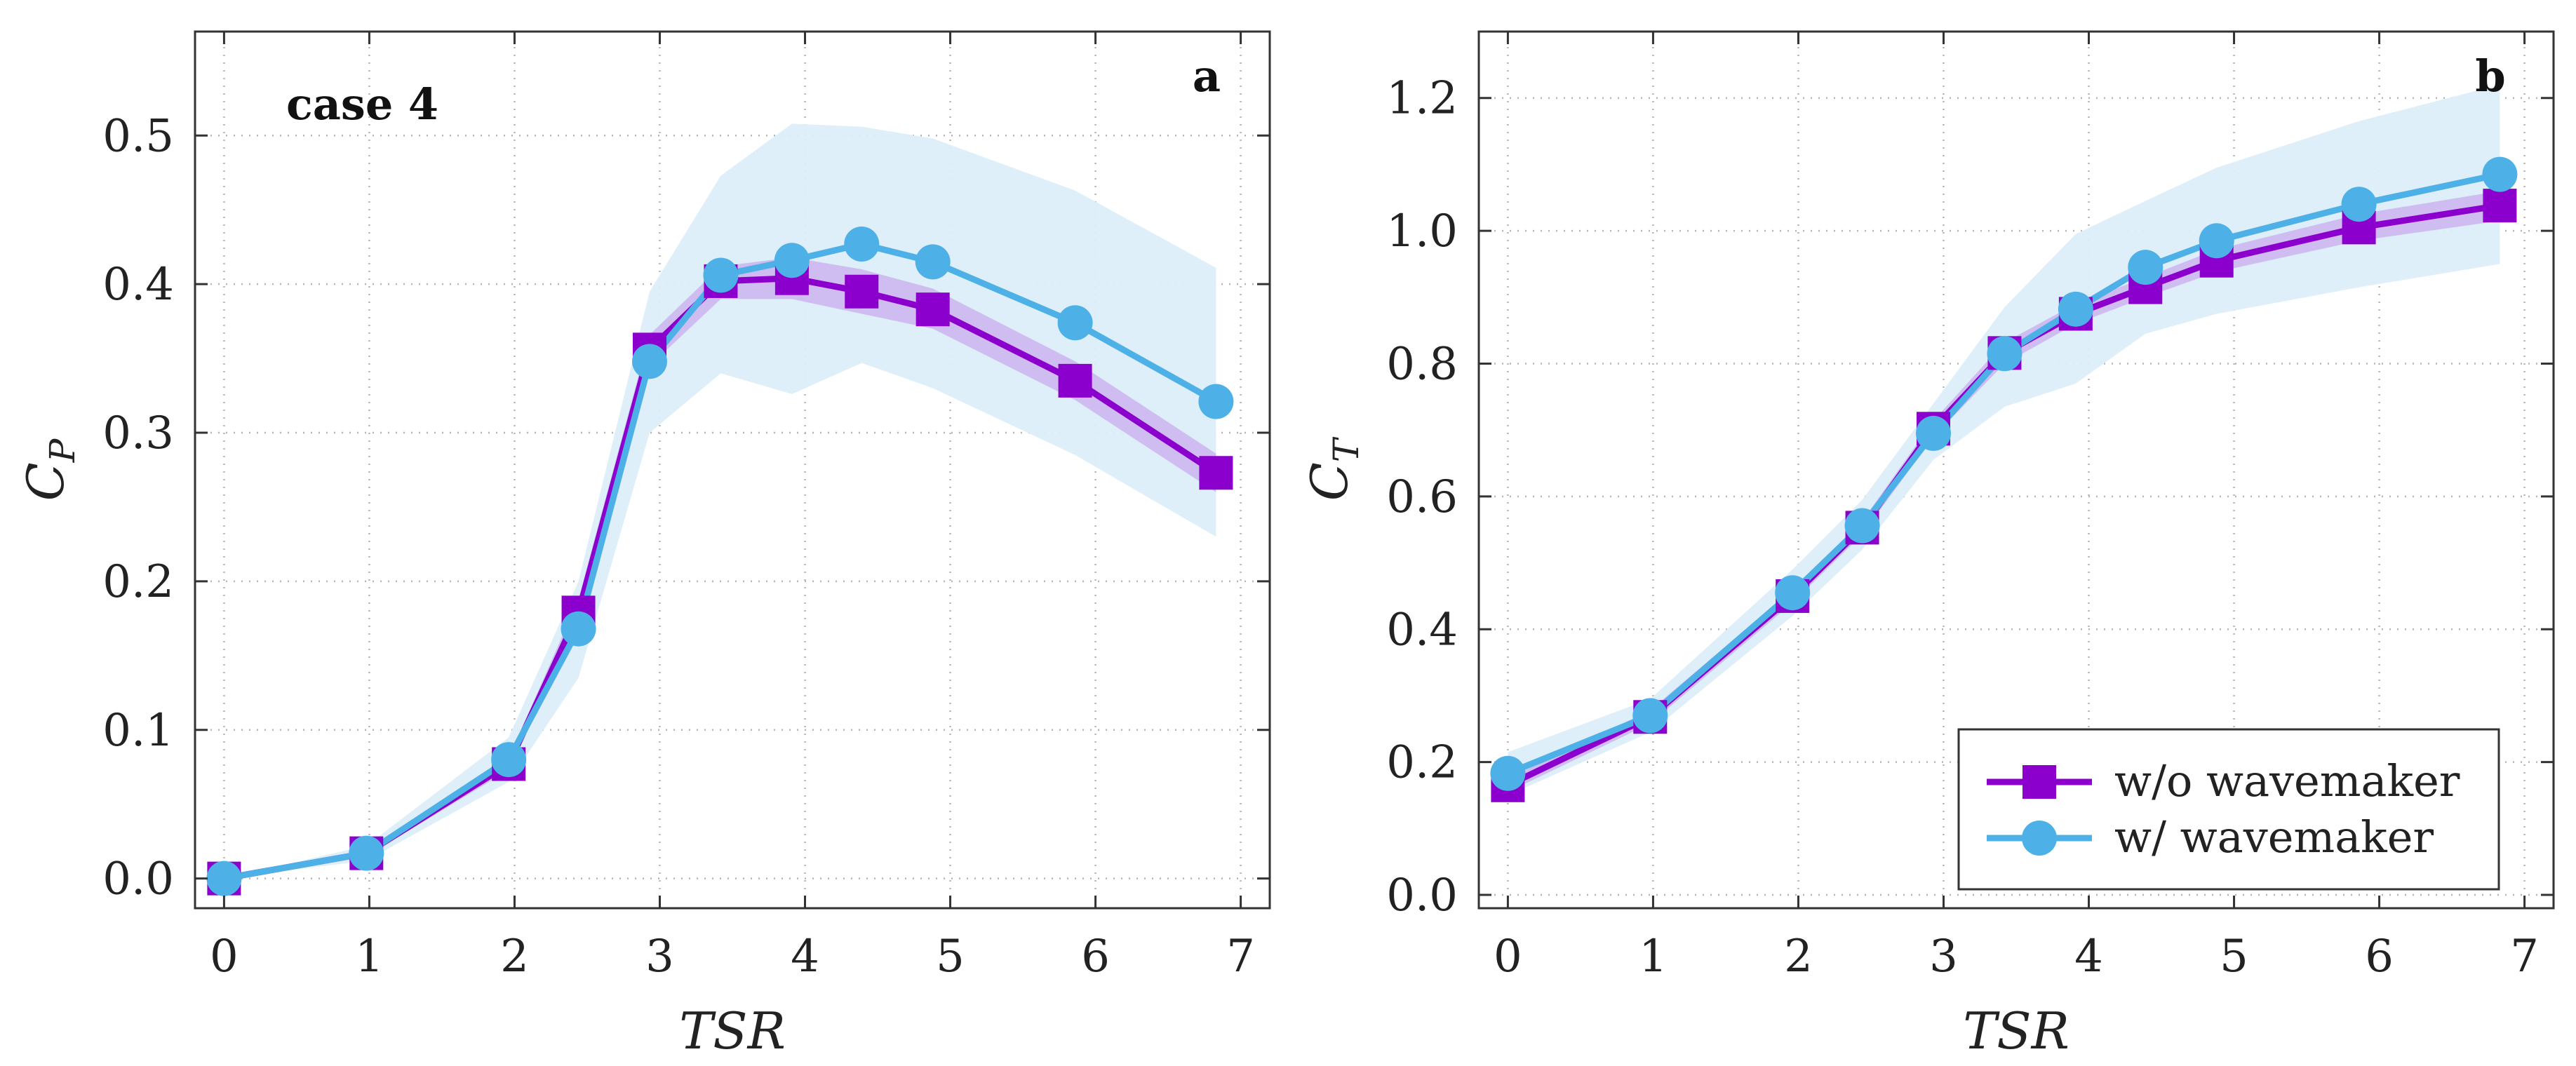 The height and width of the screenshot is (1066, 2576). Describe the element at coordinates (2039, 782) in the screenshot. I see `legend-marker-square` at that location.